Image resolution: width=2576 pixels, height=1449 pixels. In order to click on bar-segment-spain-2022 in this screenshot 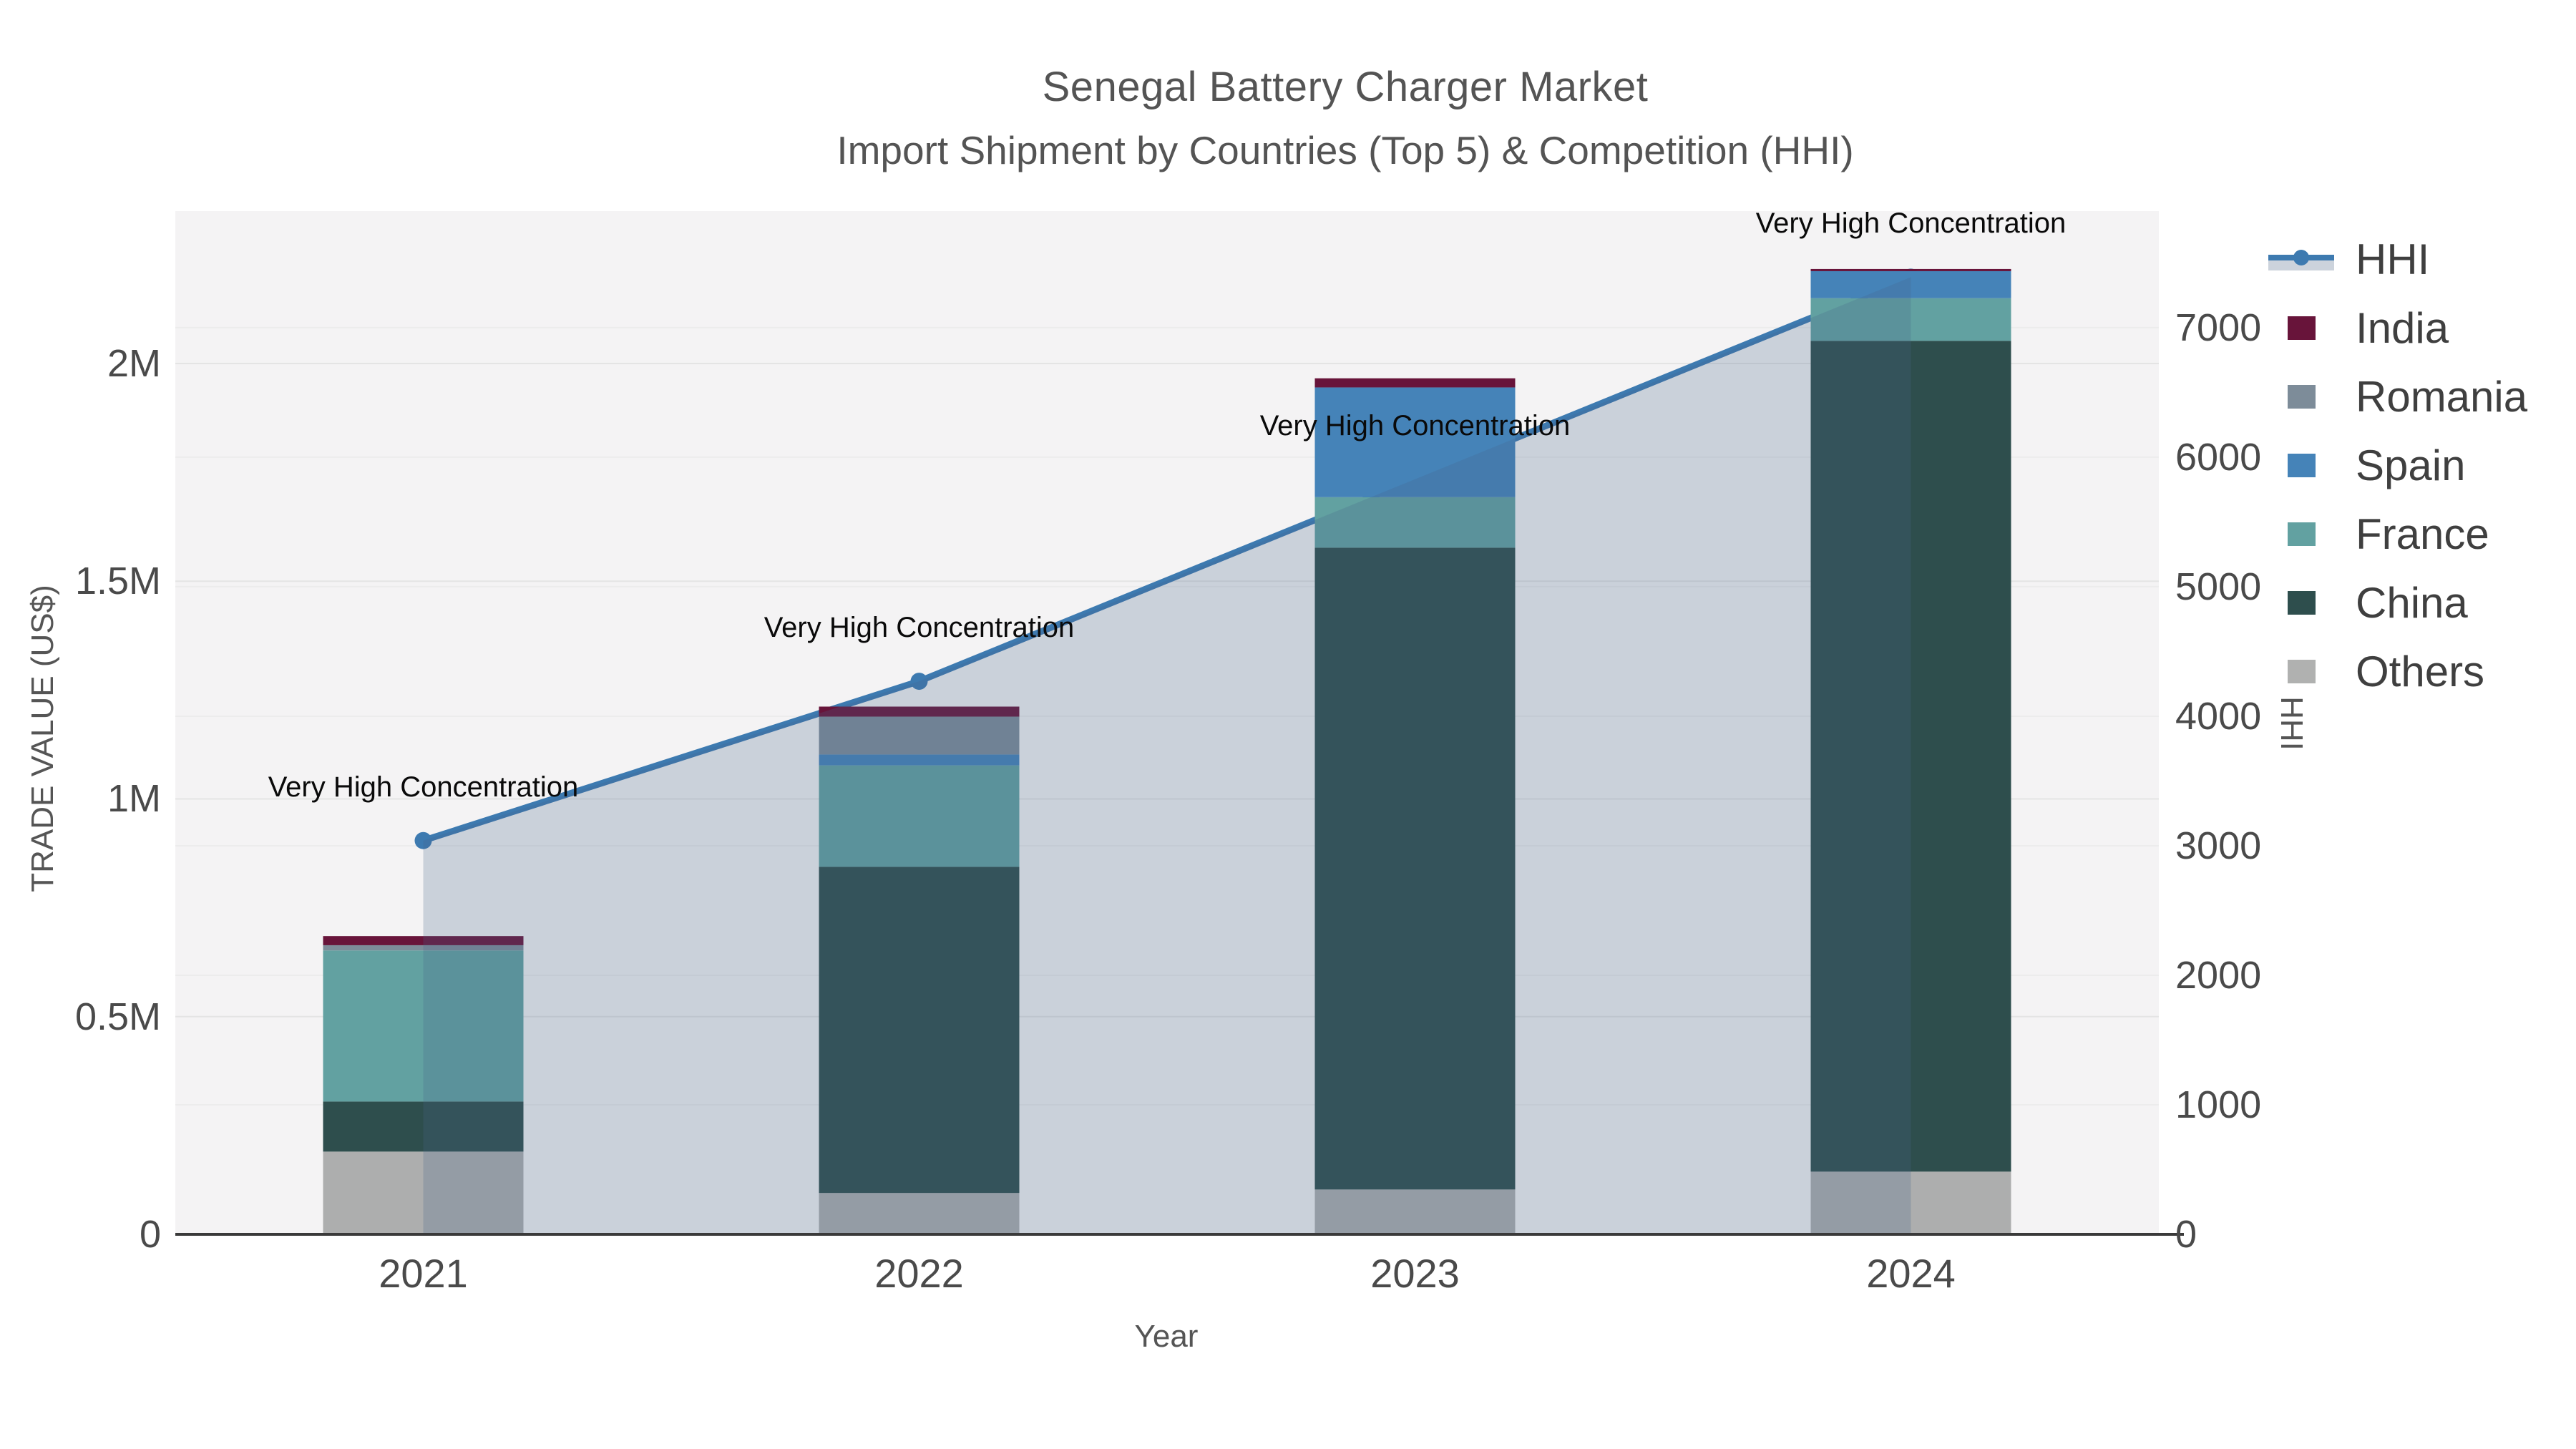, I will do `click(919, 760)`.